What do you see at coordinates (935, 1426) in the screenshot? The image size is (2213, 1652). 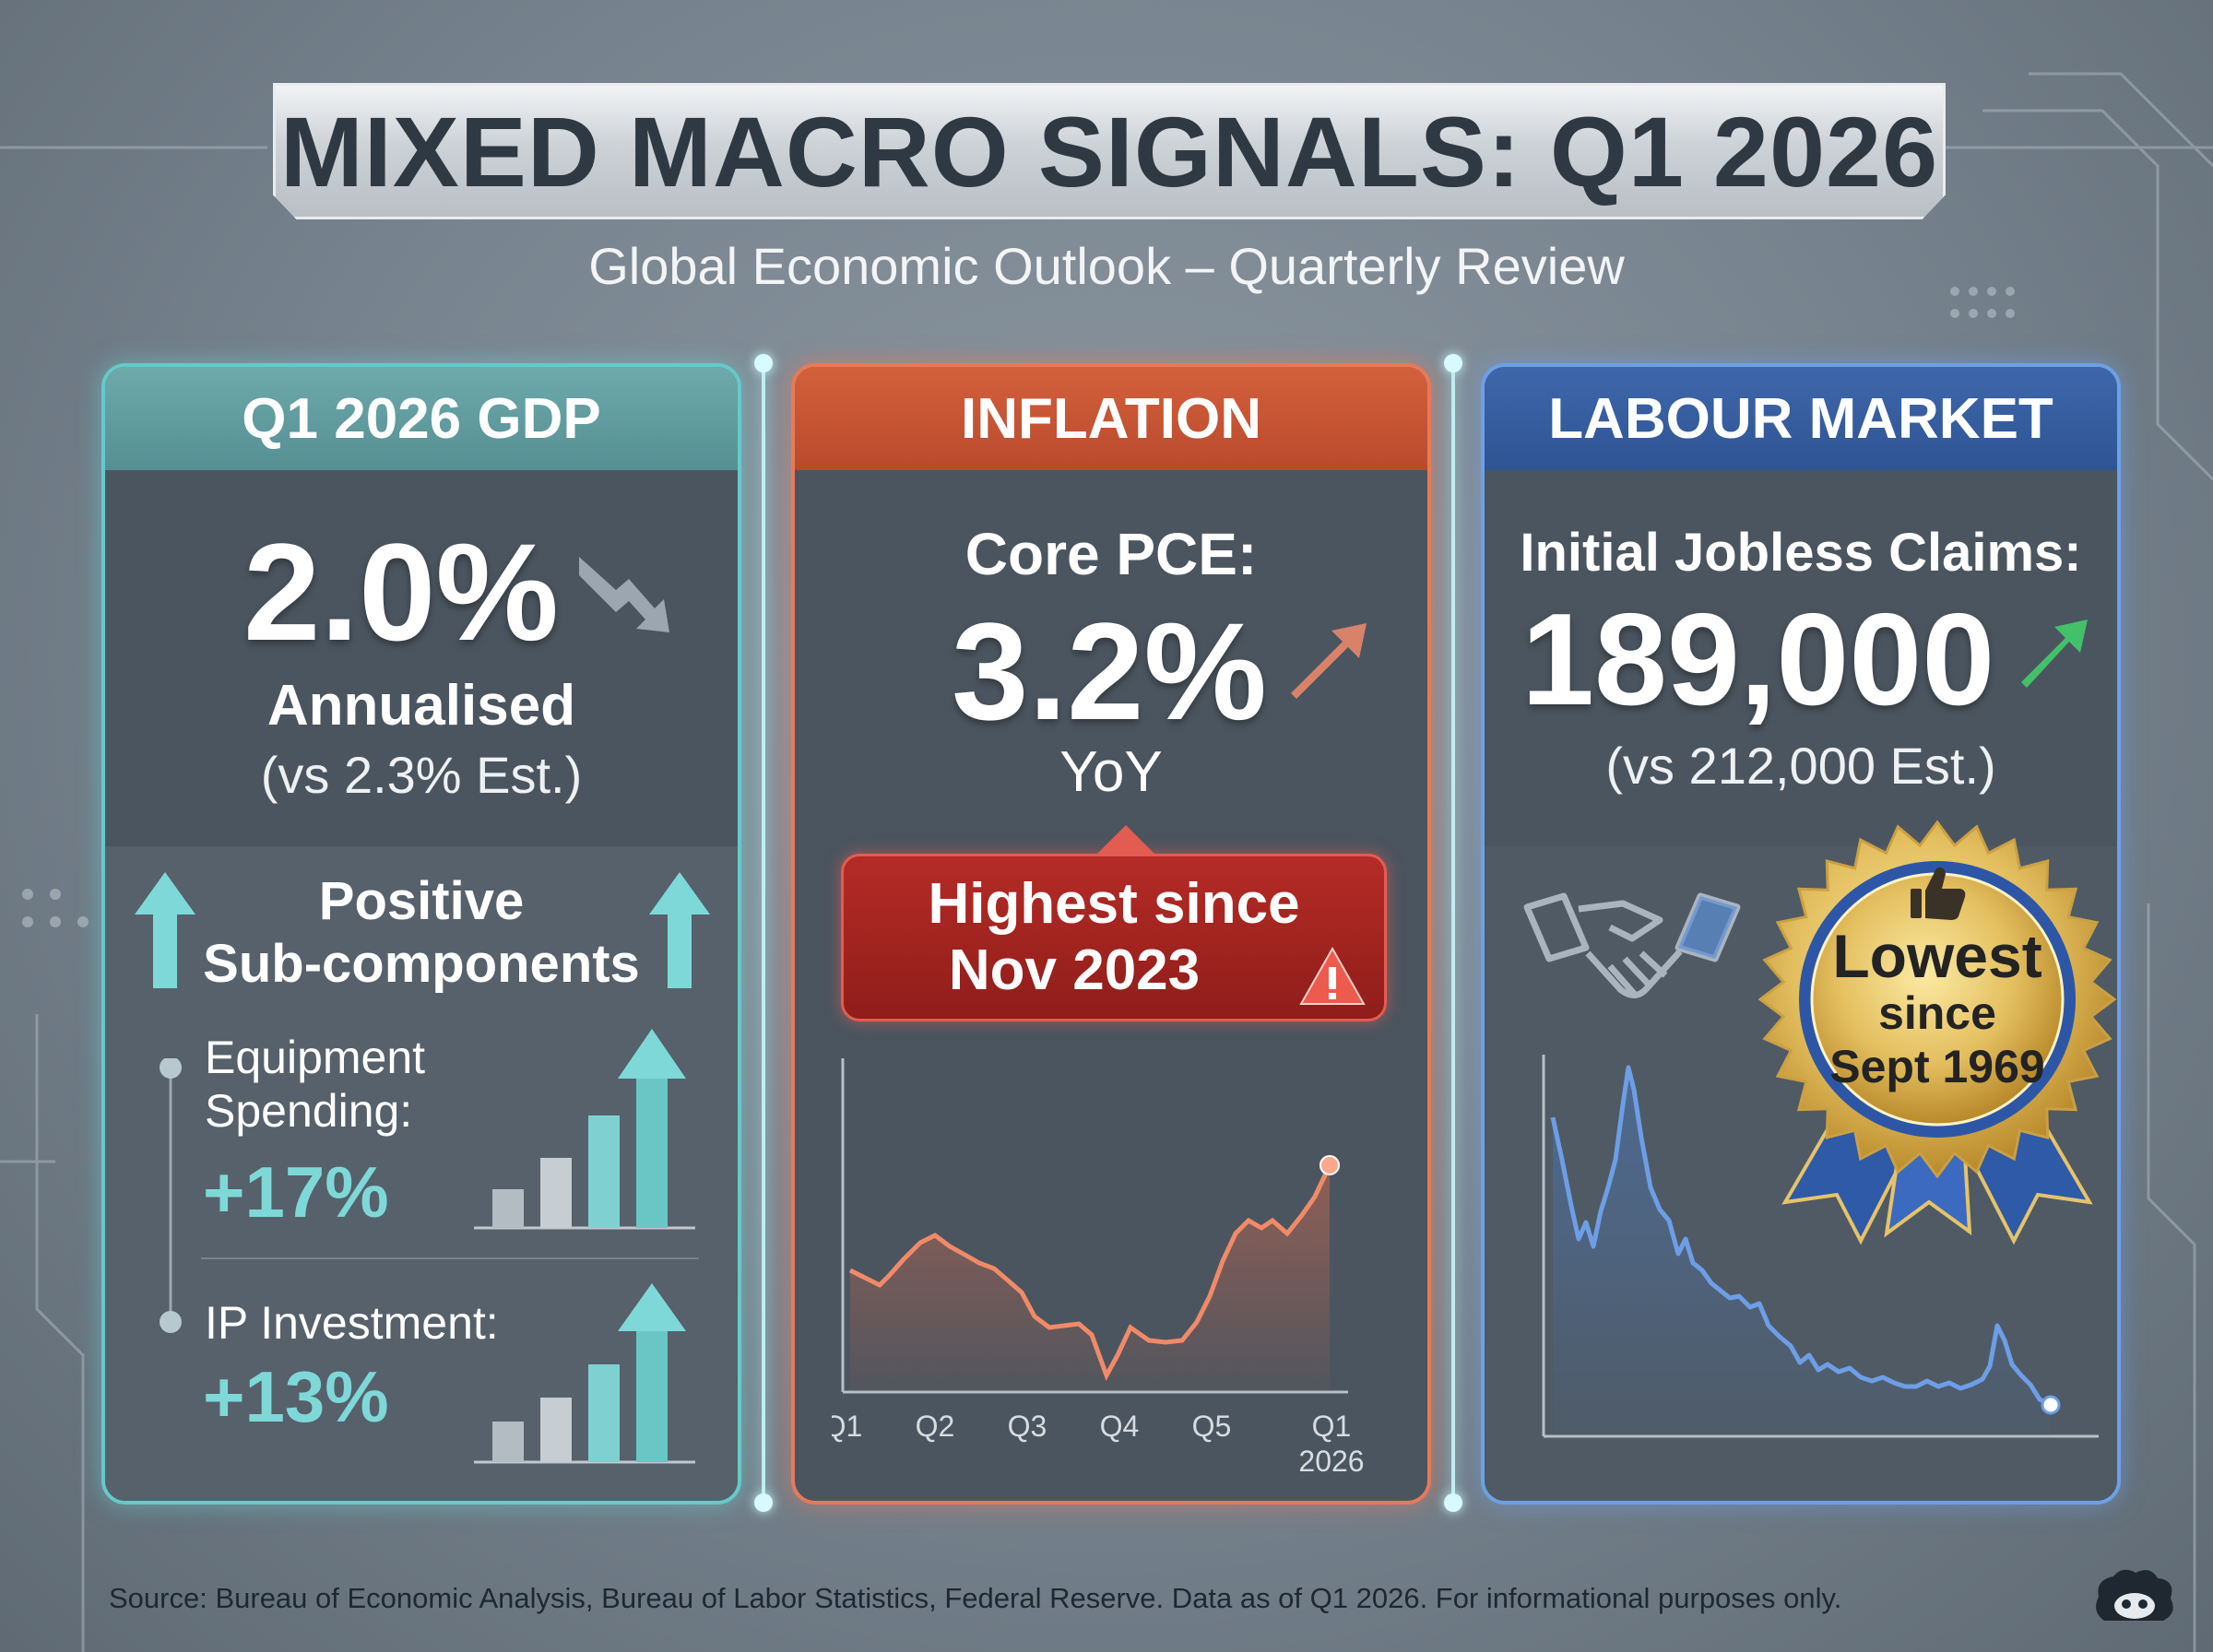 I see `x-tick-label: Q2` at bounding box center [935, 1426].